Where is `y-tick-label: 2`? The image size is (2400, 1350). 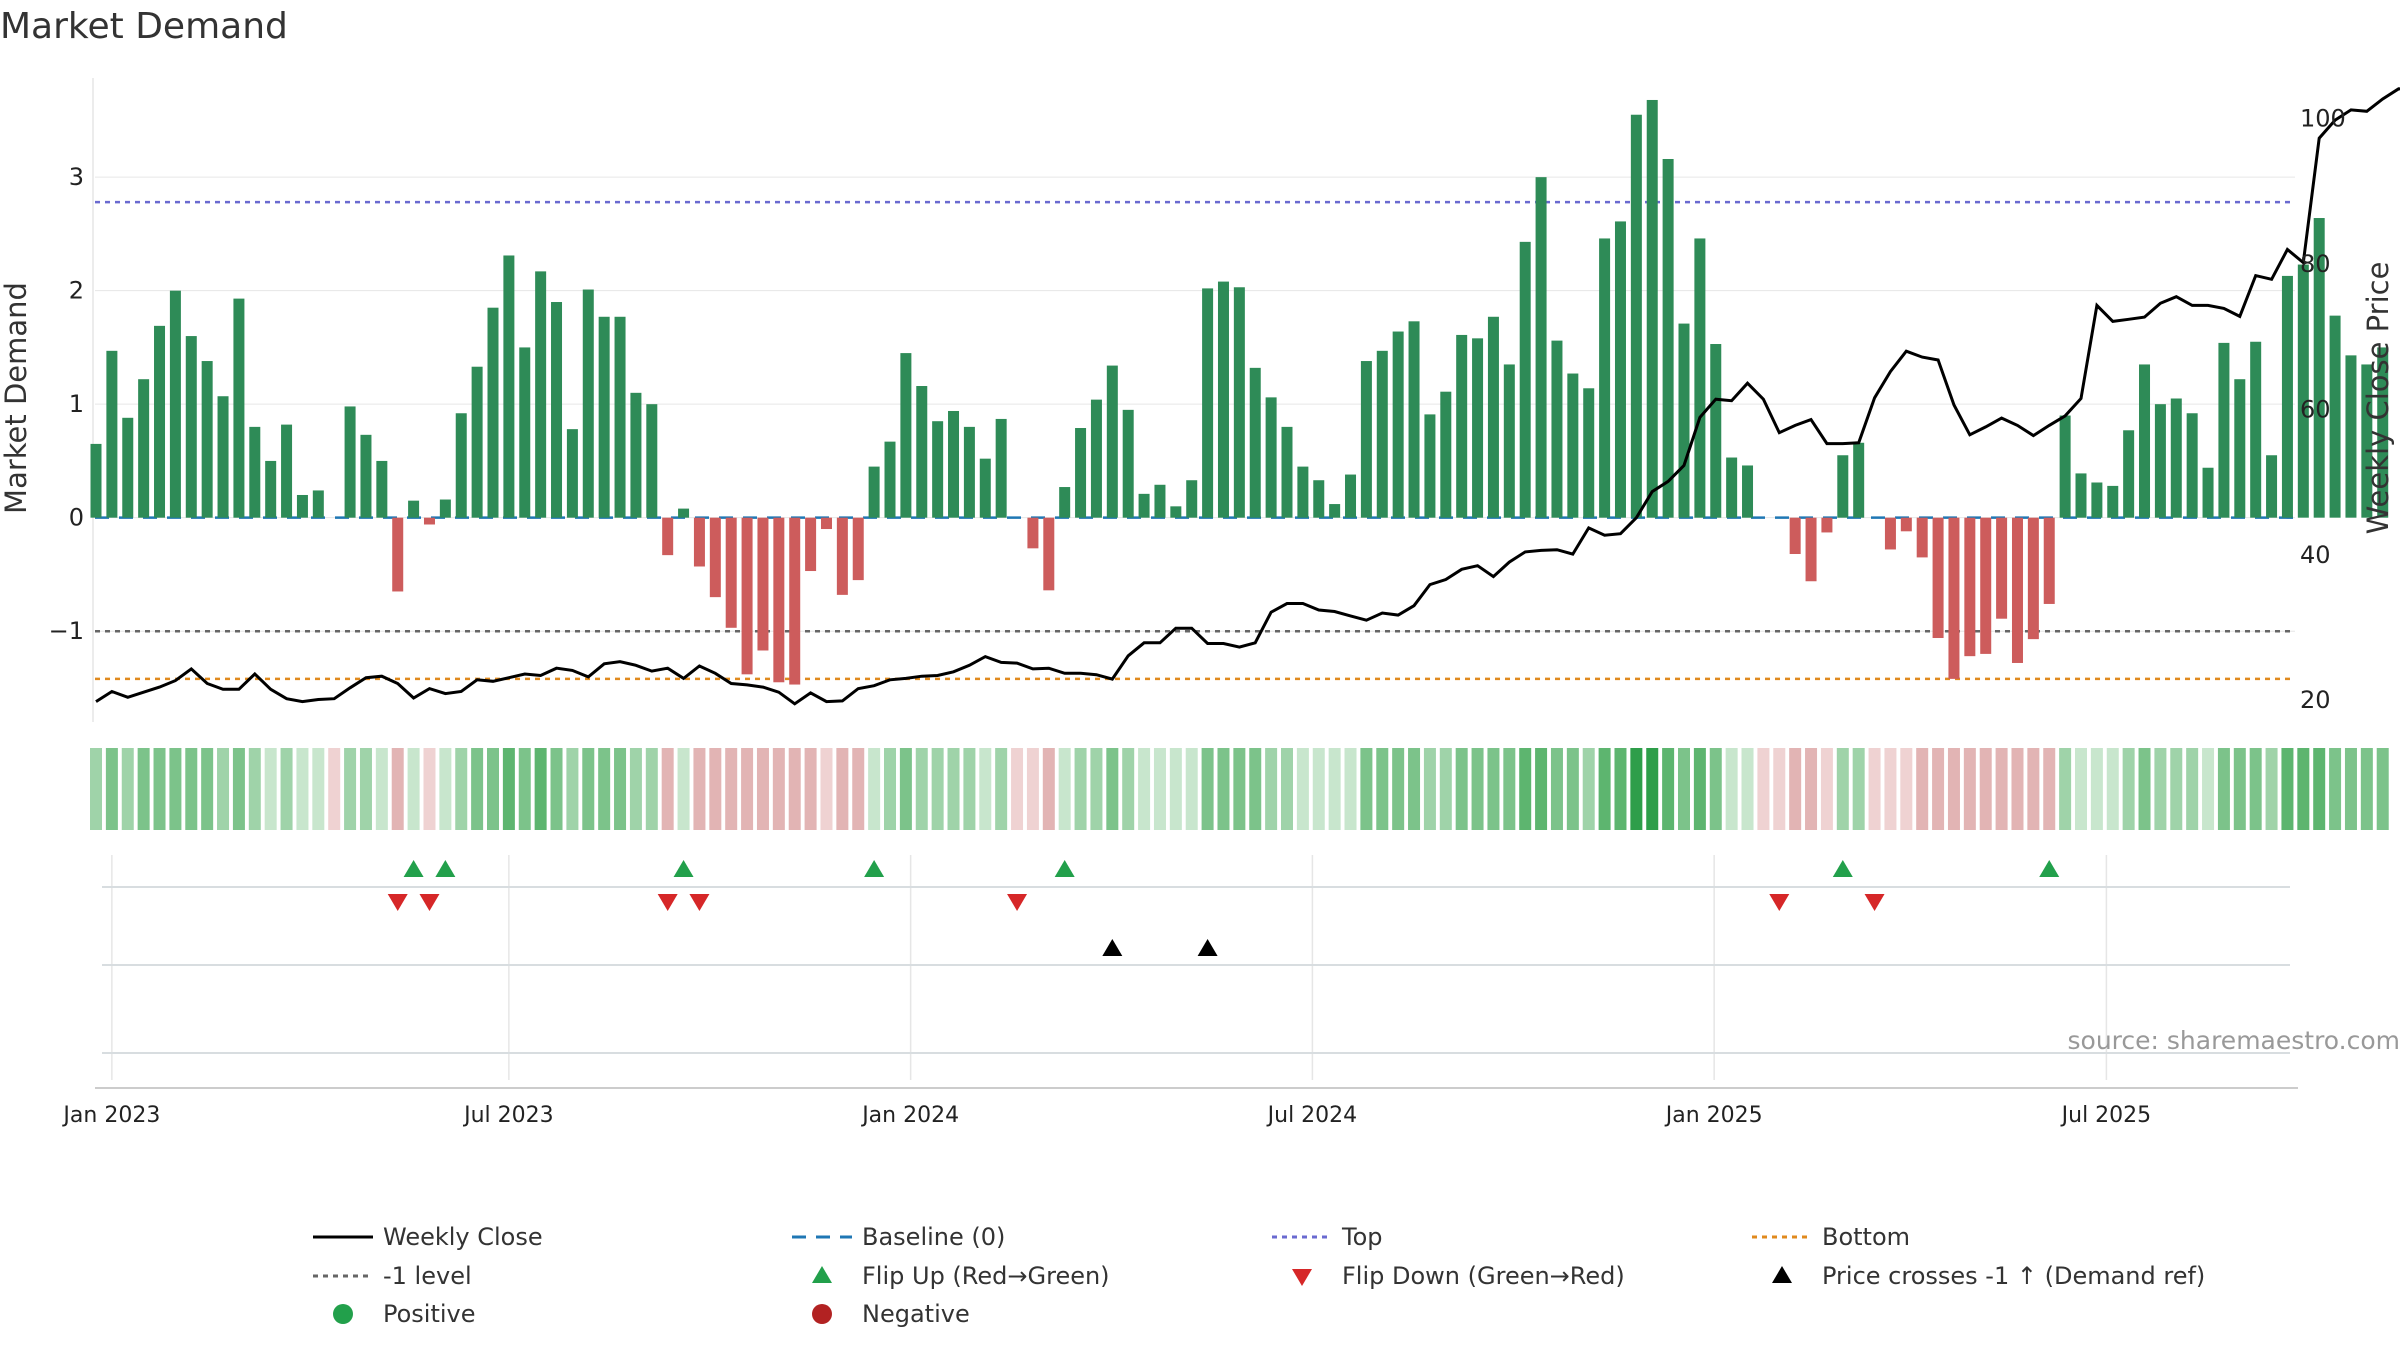 y-tick-label: 2 is located at coordinates (76, 291).